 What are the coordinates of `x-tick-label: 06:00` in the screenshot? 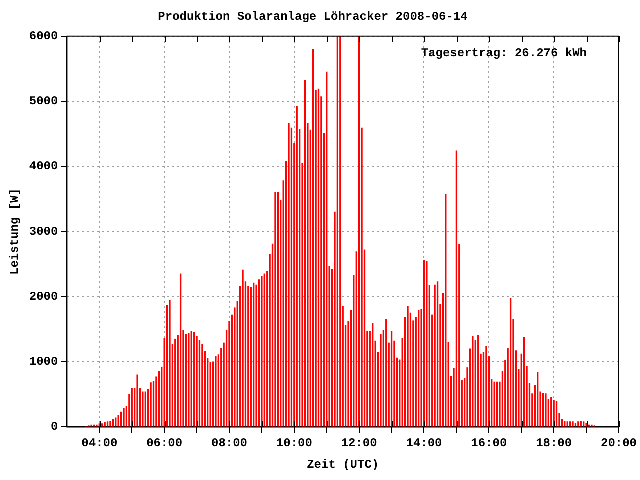 It's located at (164, 443).